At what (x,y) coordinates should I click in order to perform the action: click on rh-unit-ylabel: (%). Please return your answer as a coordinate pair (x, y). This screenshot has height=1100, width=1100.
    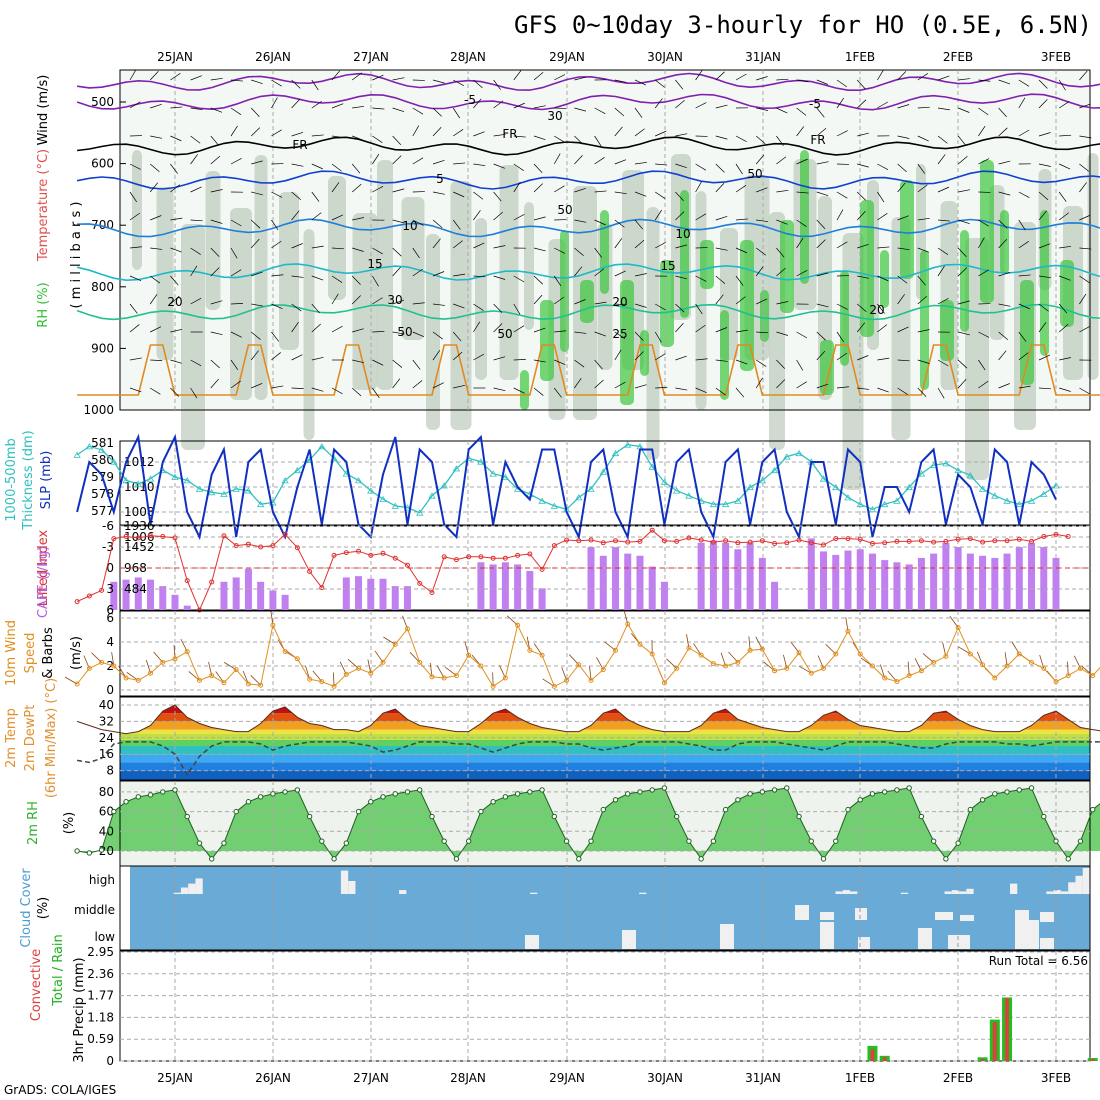
    Looking at the image, I should click on (69, 823).